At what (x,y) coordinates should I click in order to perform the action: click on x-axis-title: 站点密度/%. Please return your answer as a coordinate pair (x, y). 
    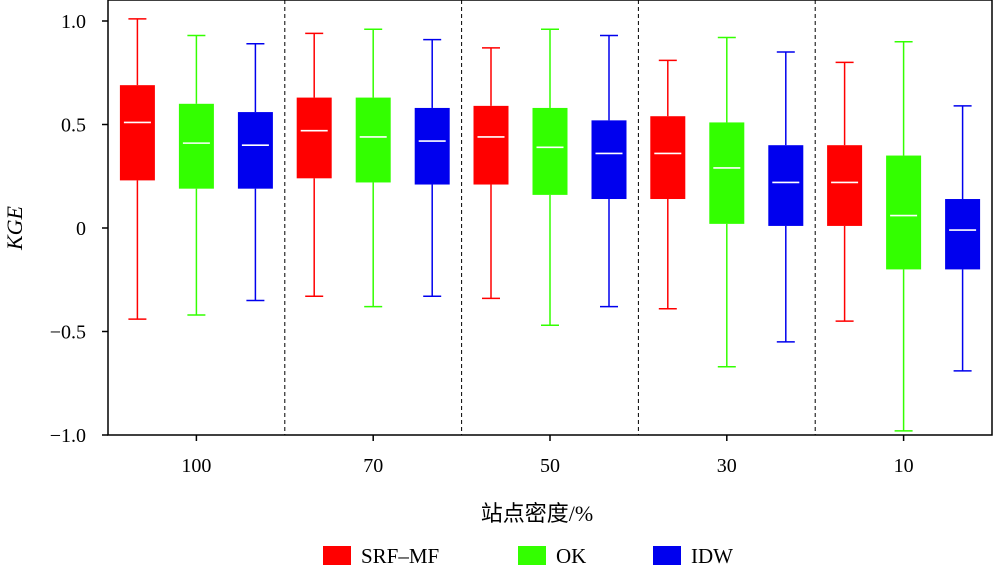
    Looking at the image, I should click on (537, 513).